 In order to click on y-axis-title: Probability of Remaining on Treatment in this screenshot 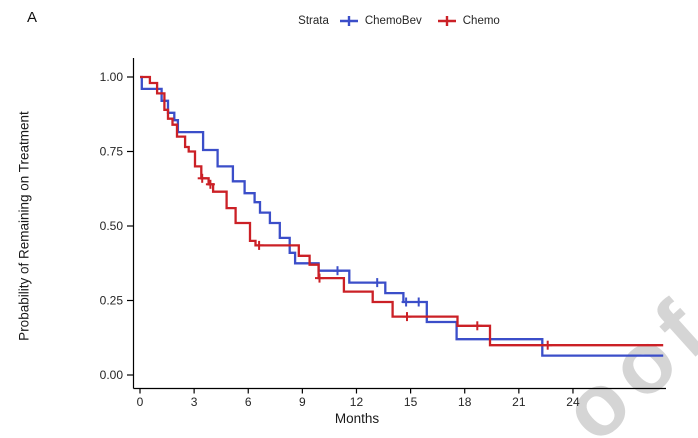, I will do `click(24, 226)`.